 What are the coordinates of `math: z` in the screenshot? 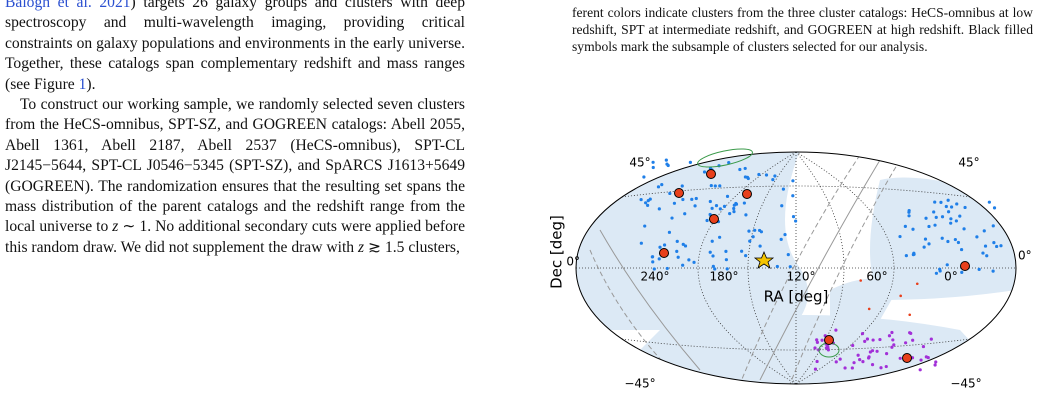 It's located at (361, 247).